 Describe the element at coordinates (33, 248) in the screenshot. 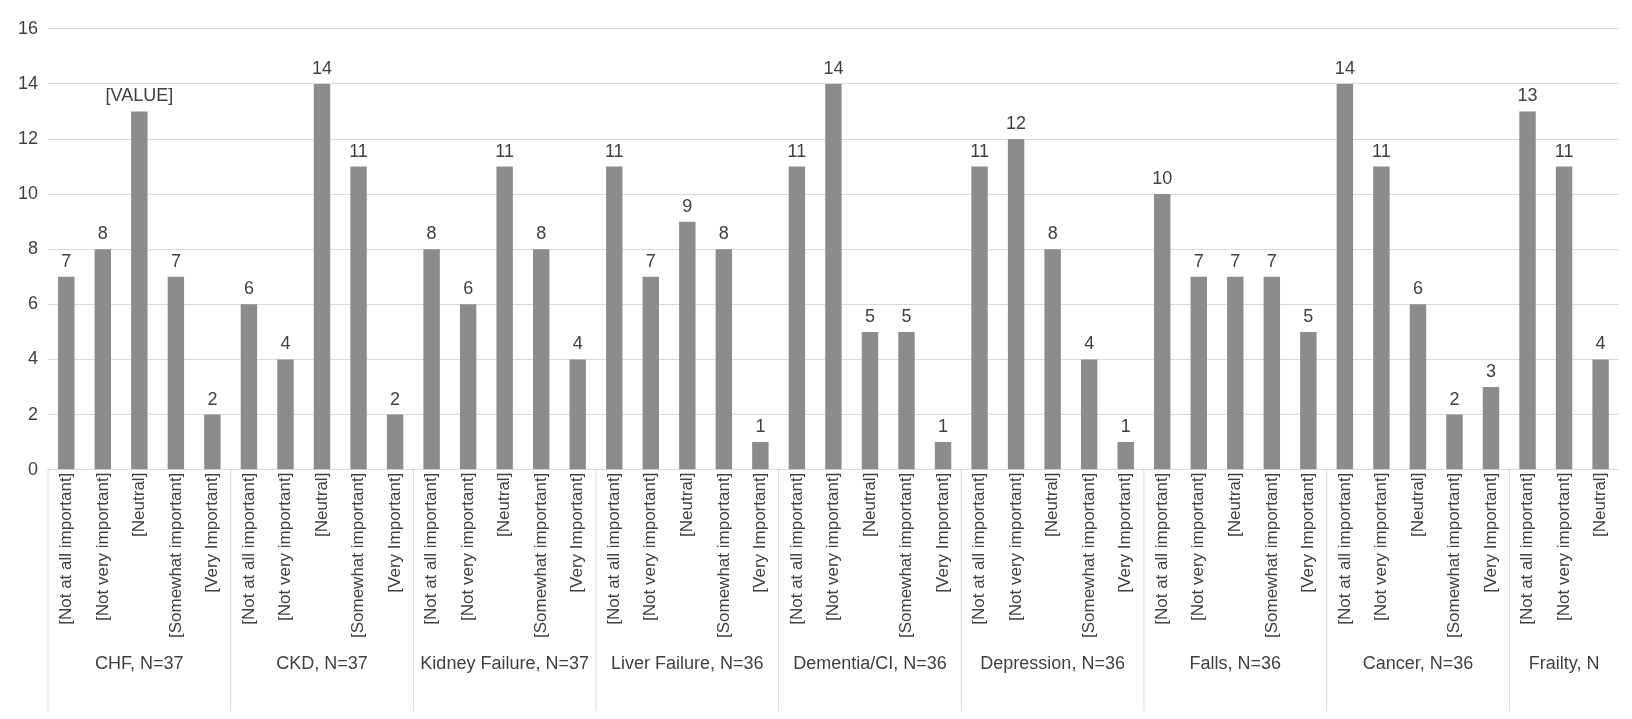

I see `y-tick-label: 8` at that location.